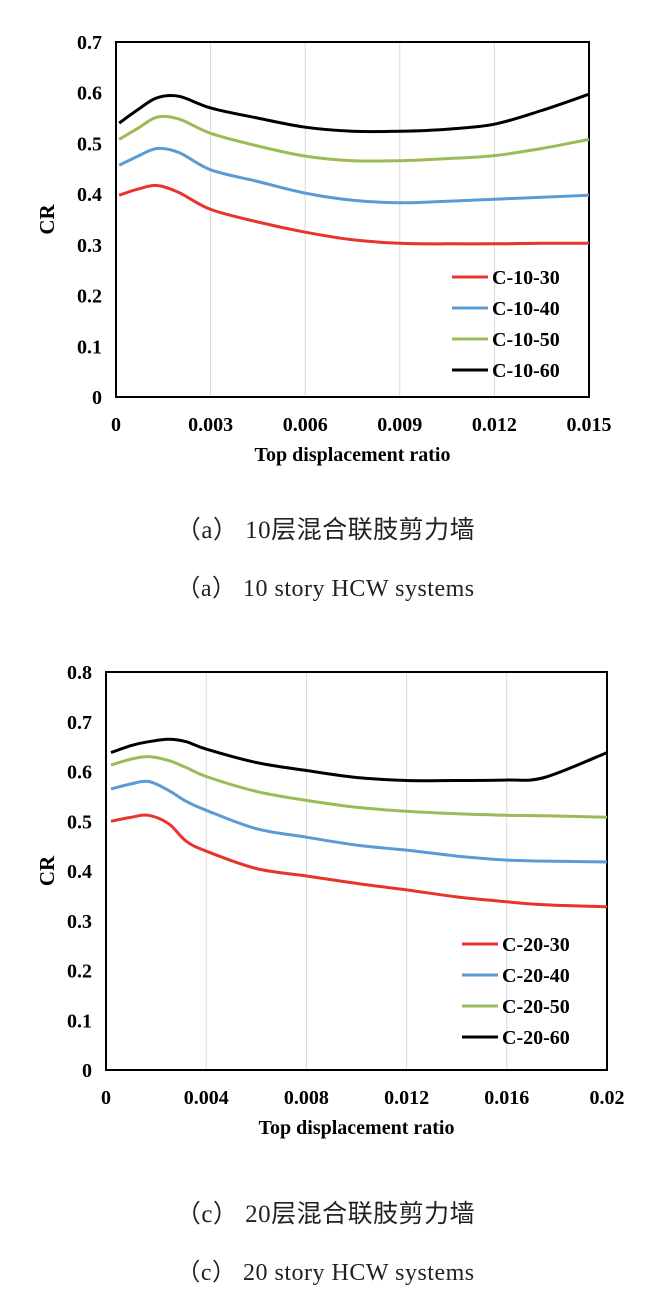  Describe the element at coordinates (89, 94) in the screenshot. I see `chart-a-y-tick-label: 0.6` at that location.